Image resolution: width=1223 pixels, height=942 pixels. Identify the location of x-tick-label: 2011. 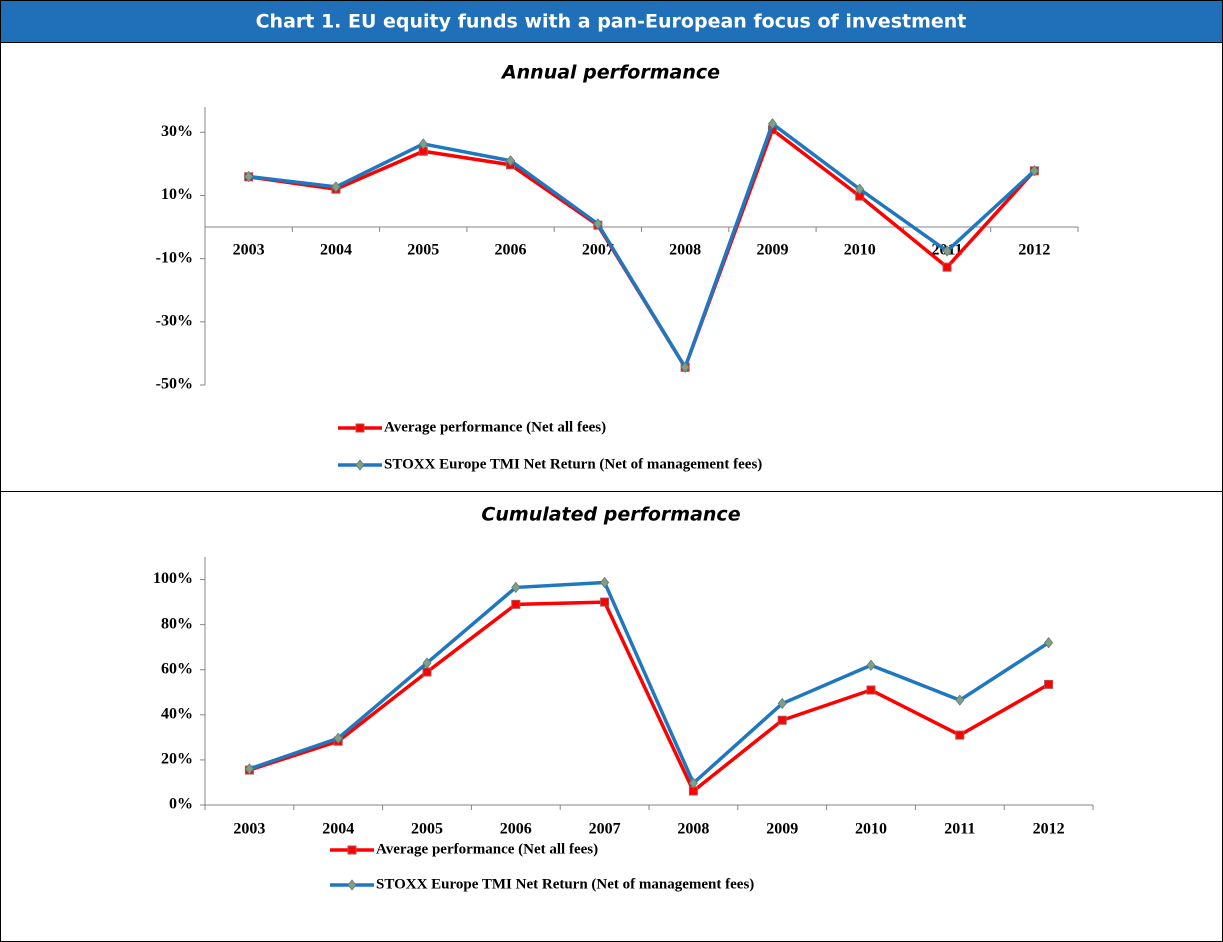
(959, 829).